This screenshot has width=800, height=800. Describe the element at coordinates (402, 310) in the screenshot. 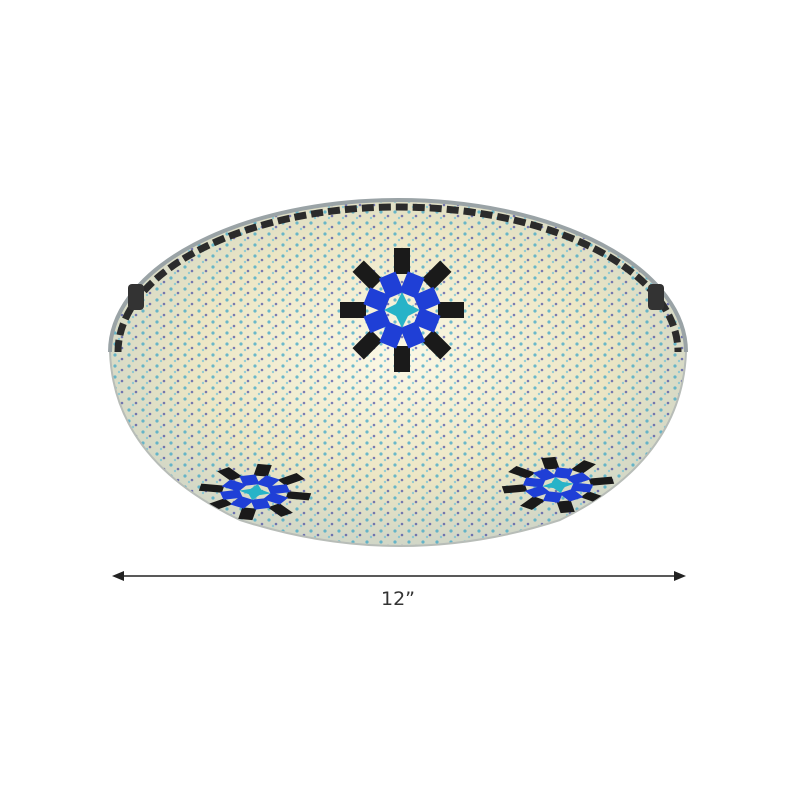

I see `mosaic-star-center` at that location.